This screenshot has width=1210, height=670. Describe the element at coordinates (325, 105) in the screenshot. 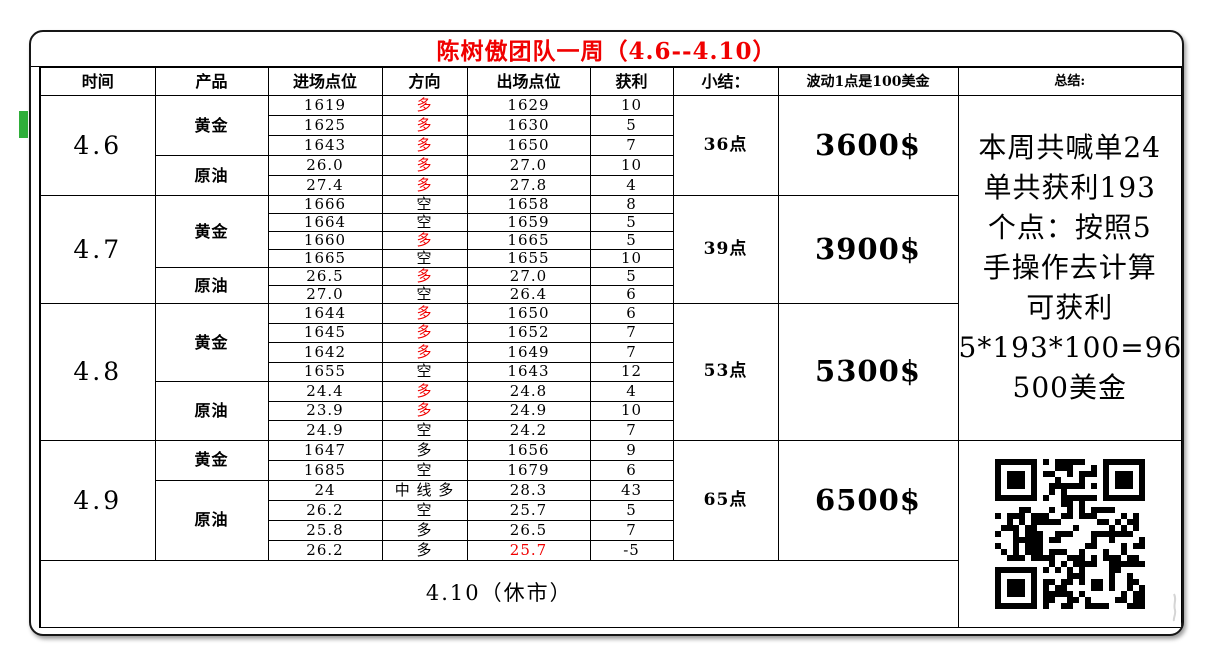

I see `entry-cell: 1619` at that location.